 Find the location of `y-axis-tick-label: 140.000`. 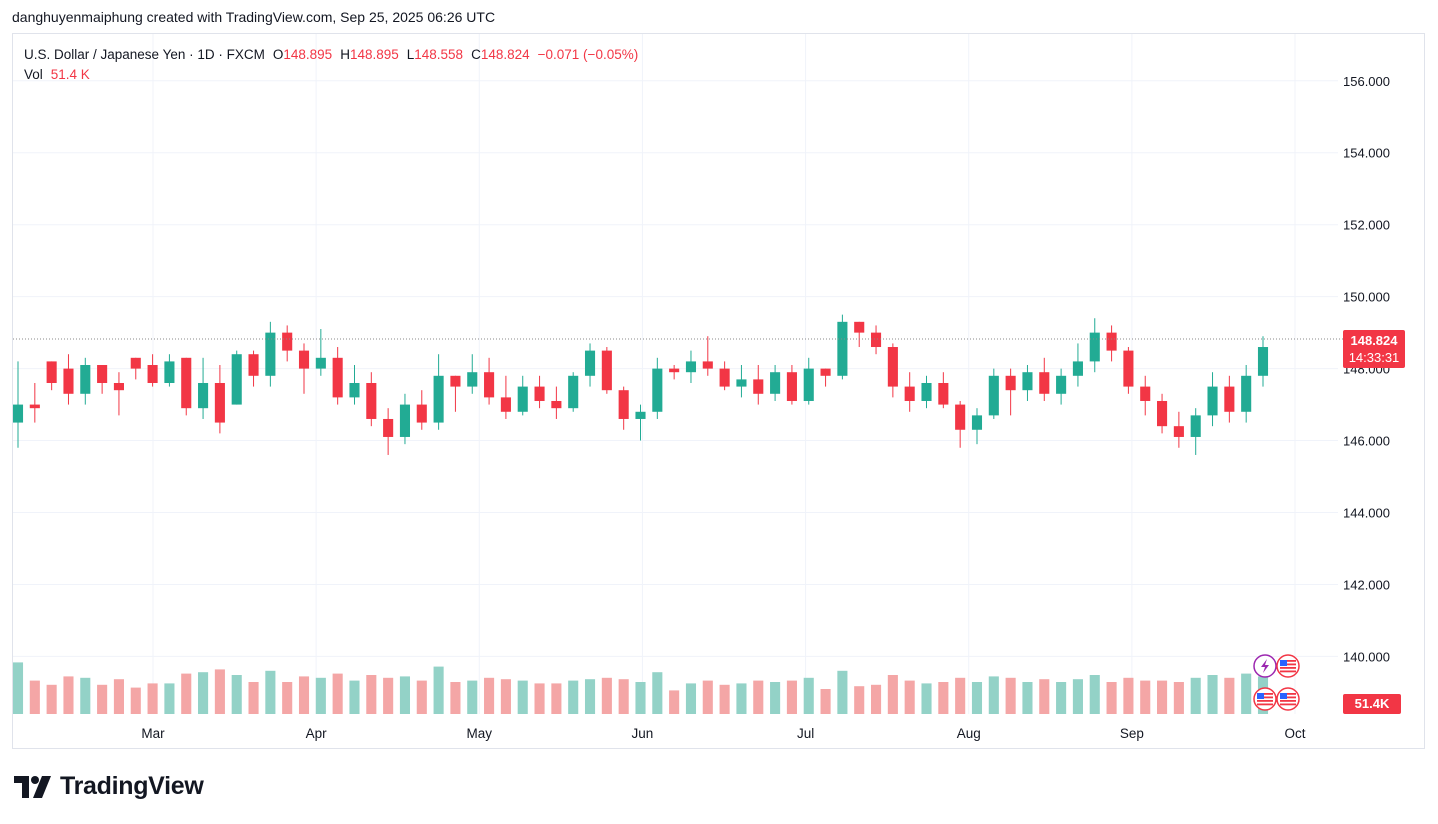

y-axis-tick-label: 140.000 is located at coordinates (1366, 656).